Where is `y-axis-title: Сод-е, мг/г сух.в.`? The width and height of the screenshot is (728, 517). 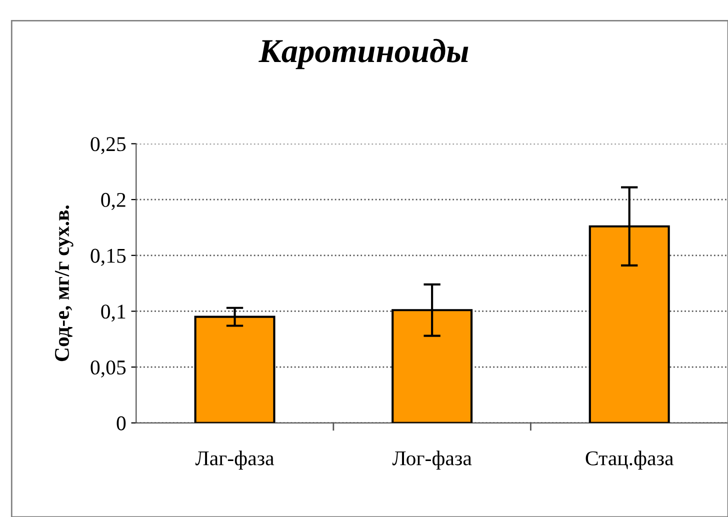 y-axis-title: Сод-е, мг/г сух.в. is located at coordinates (64, 283).